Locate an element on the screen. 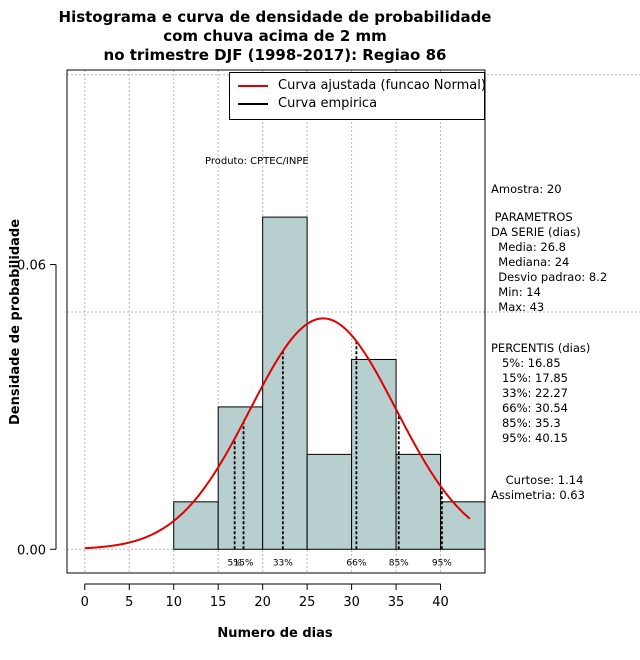 The width and height of the screenshot is (640, 660). stat-desvio: Desvio padrao: 8.2 is located at coordinates (549, 277).